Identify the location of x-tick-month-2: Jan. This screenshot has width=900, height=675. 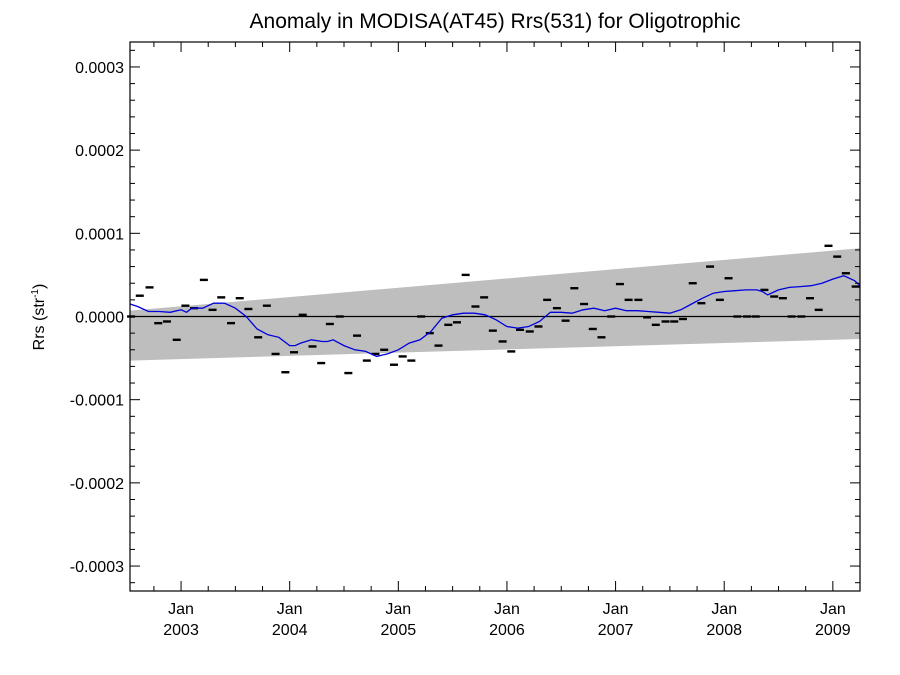
(398, 609).